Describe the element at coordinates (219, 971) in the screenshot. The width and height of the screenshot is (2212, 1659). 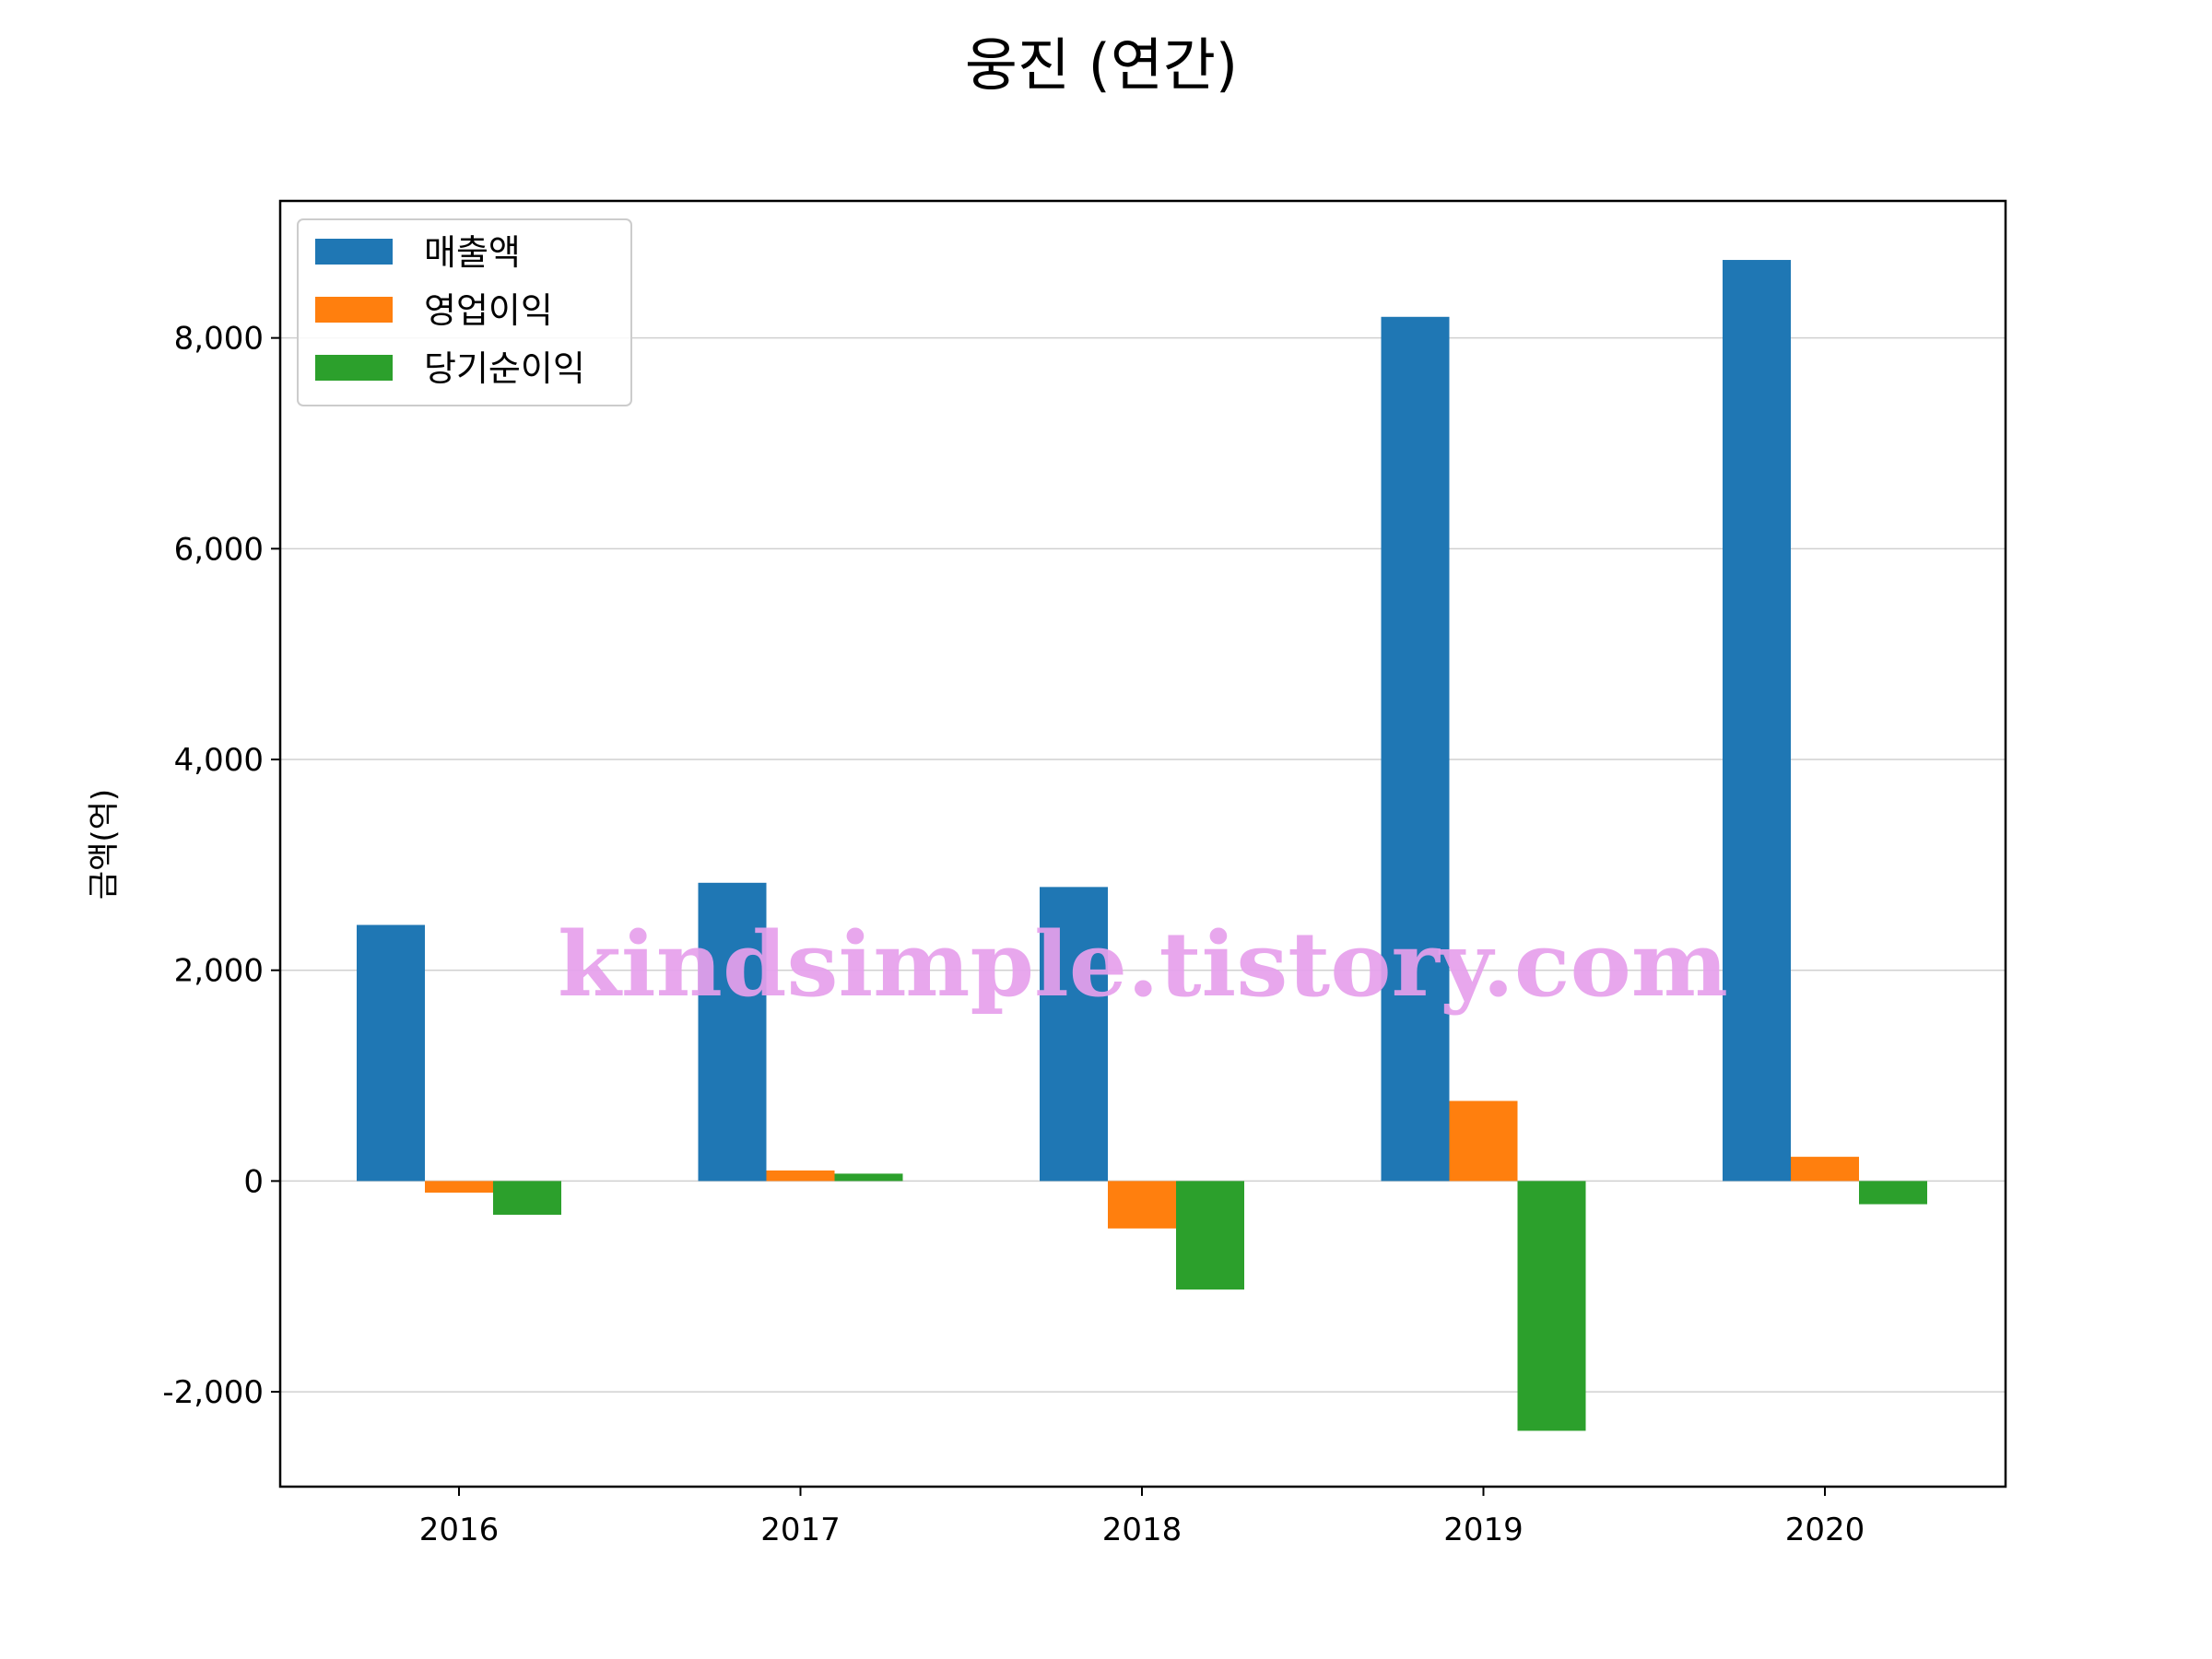
I see `y-tick-label: 2,000` at that location.